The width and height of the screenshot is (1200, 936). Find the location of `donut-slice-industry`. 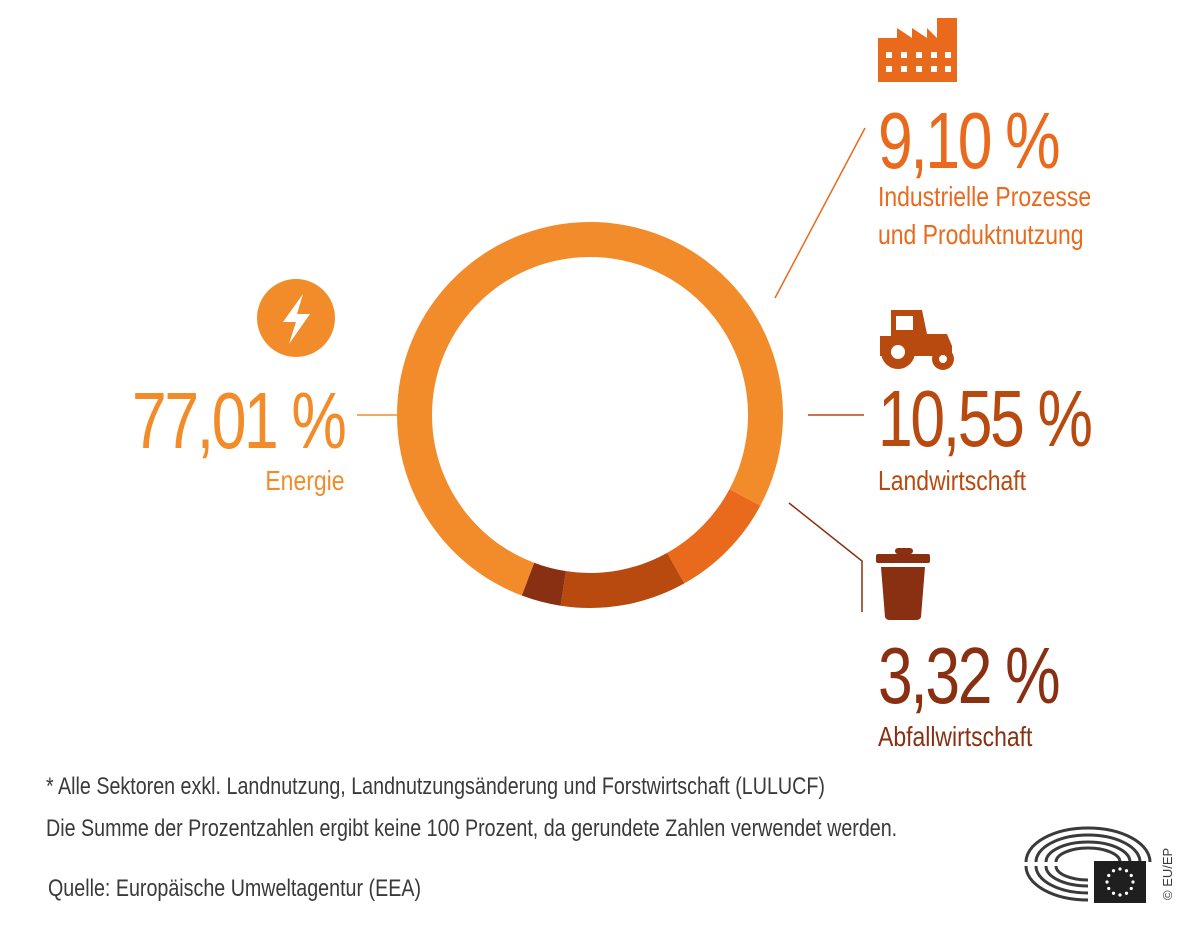

donut-slice-industry is located at coordinates (714, 536).